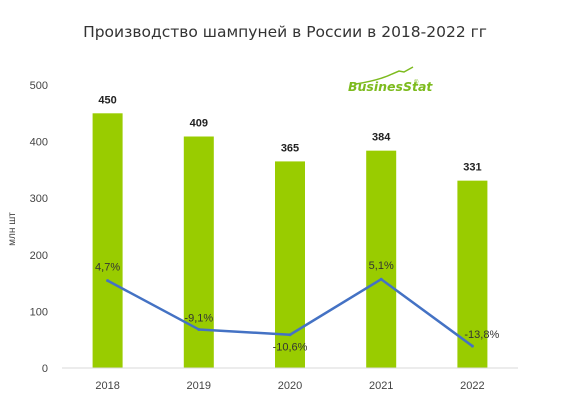  What do you see at coordinates (472, 168) in the screenshot?
I see `value-label: 331` at bounding box center [472, 168].